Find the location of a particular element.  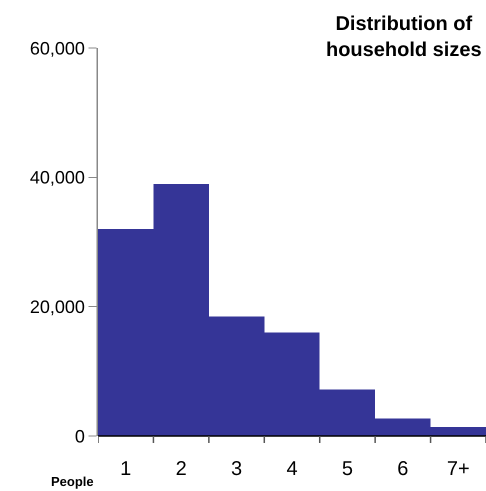

x-tick-label: 4 is located at coordinates (292, 469).